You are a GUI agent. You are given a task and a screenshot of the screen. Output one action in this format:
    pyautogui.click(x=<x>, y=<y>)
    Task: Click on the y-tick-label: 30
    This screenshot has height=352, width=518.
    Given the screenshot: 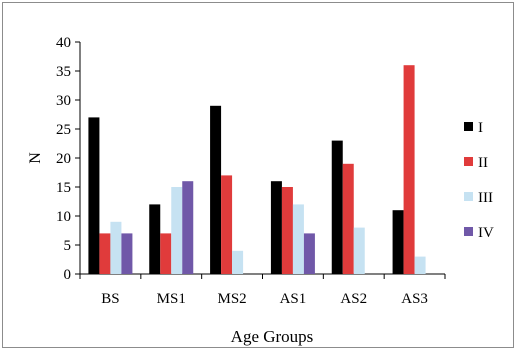 What is the action you would take?
    pyautogui.click(x=63, y=101)
    